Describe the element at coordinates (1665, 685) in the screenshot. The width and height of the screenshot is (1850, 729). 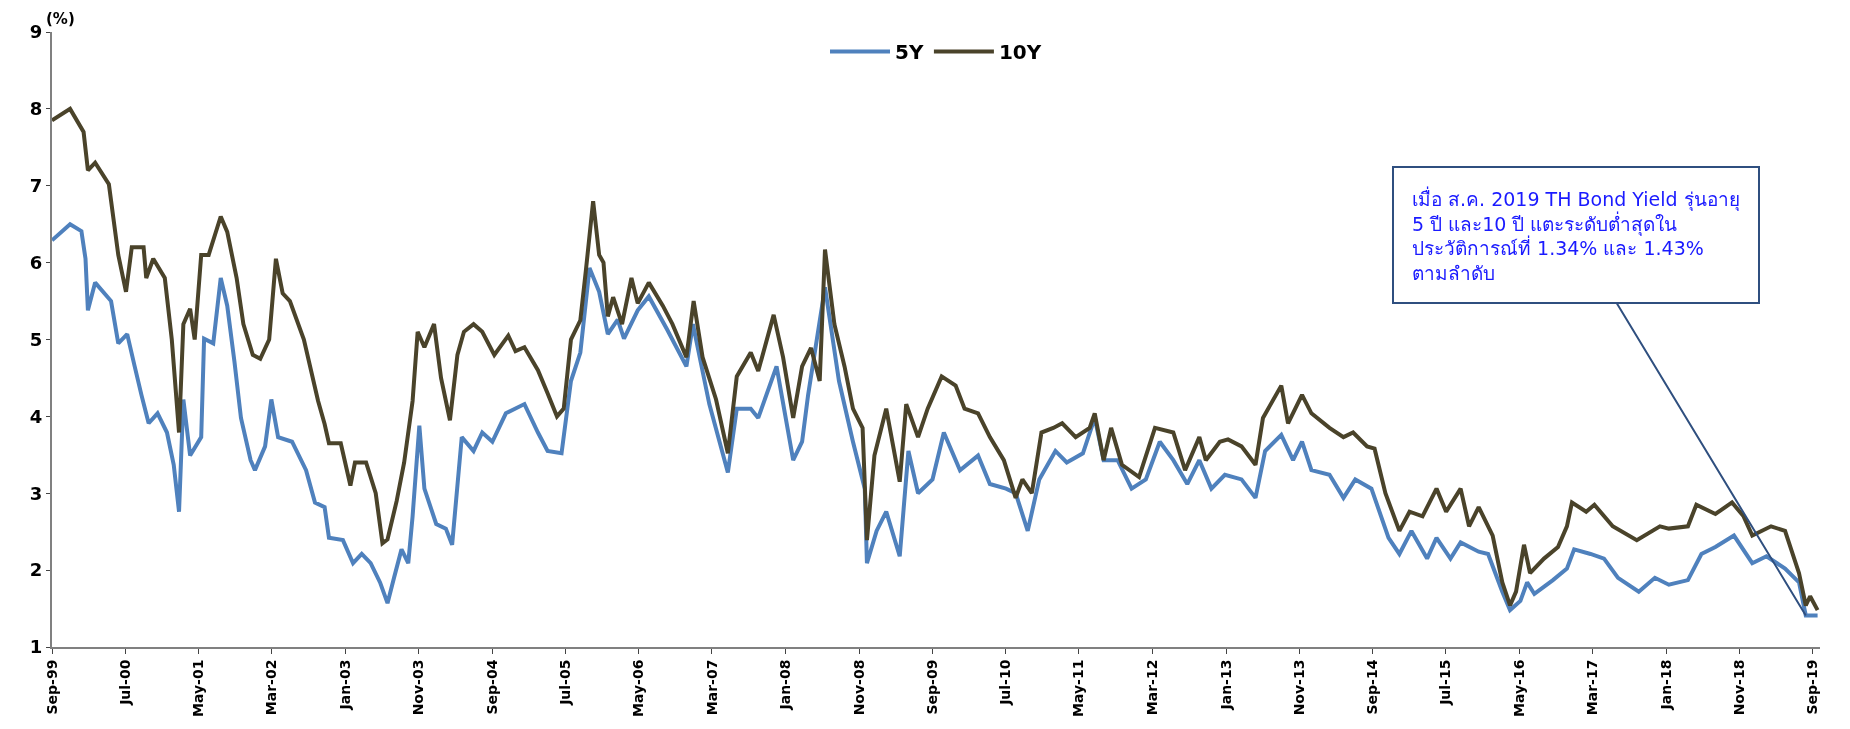
I see `x-tick-label: Jan-18` at that location.